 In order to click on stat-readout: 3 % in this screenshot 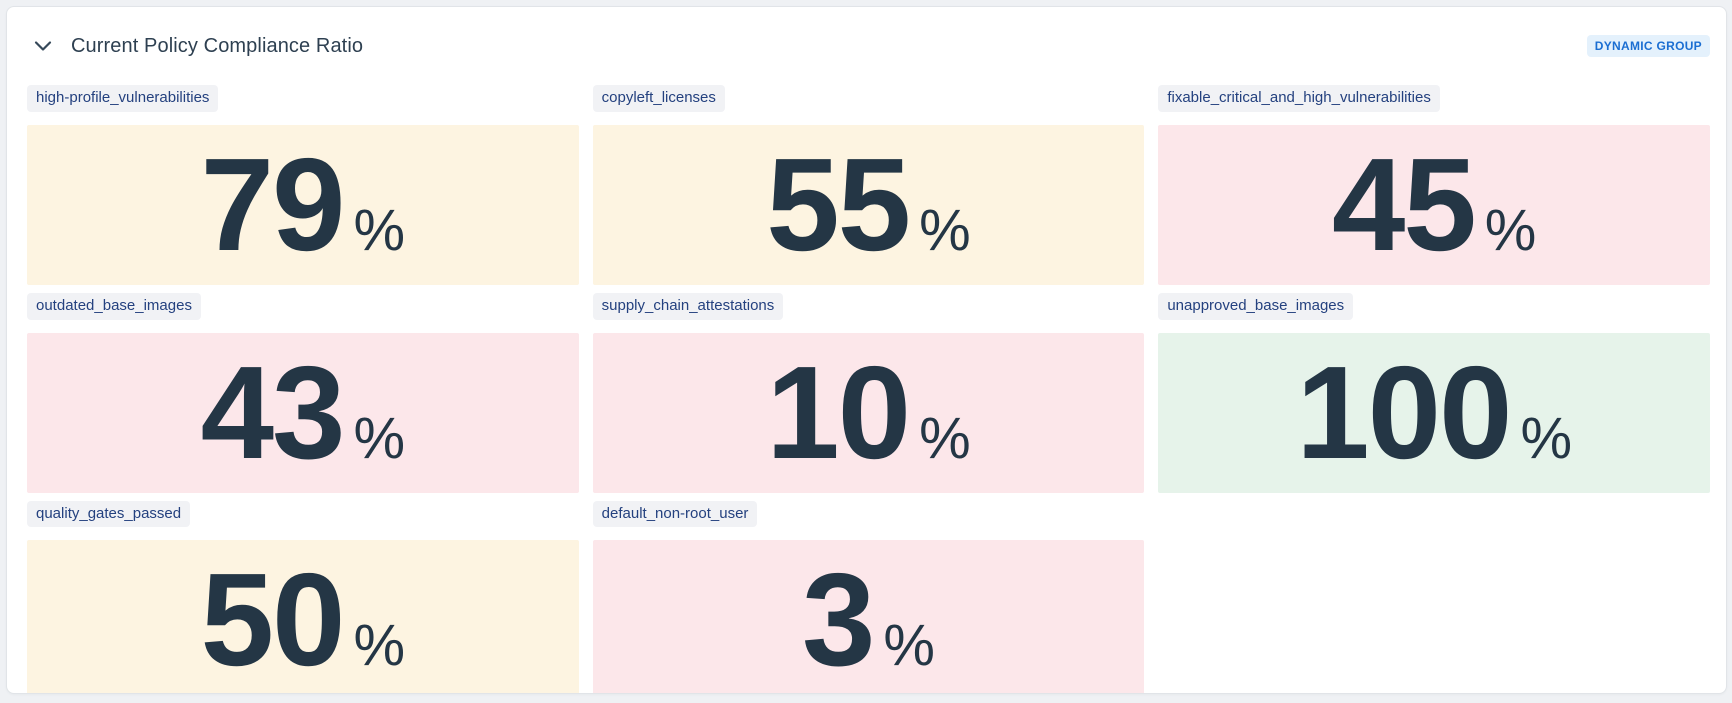, I will do `click(868, 620)`.